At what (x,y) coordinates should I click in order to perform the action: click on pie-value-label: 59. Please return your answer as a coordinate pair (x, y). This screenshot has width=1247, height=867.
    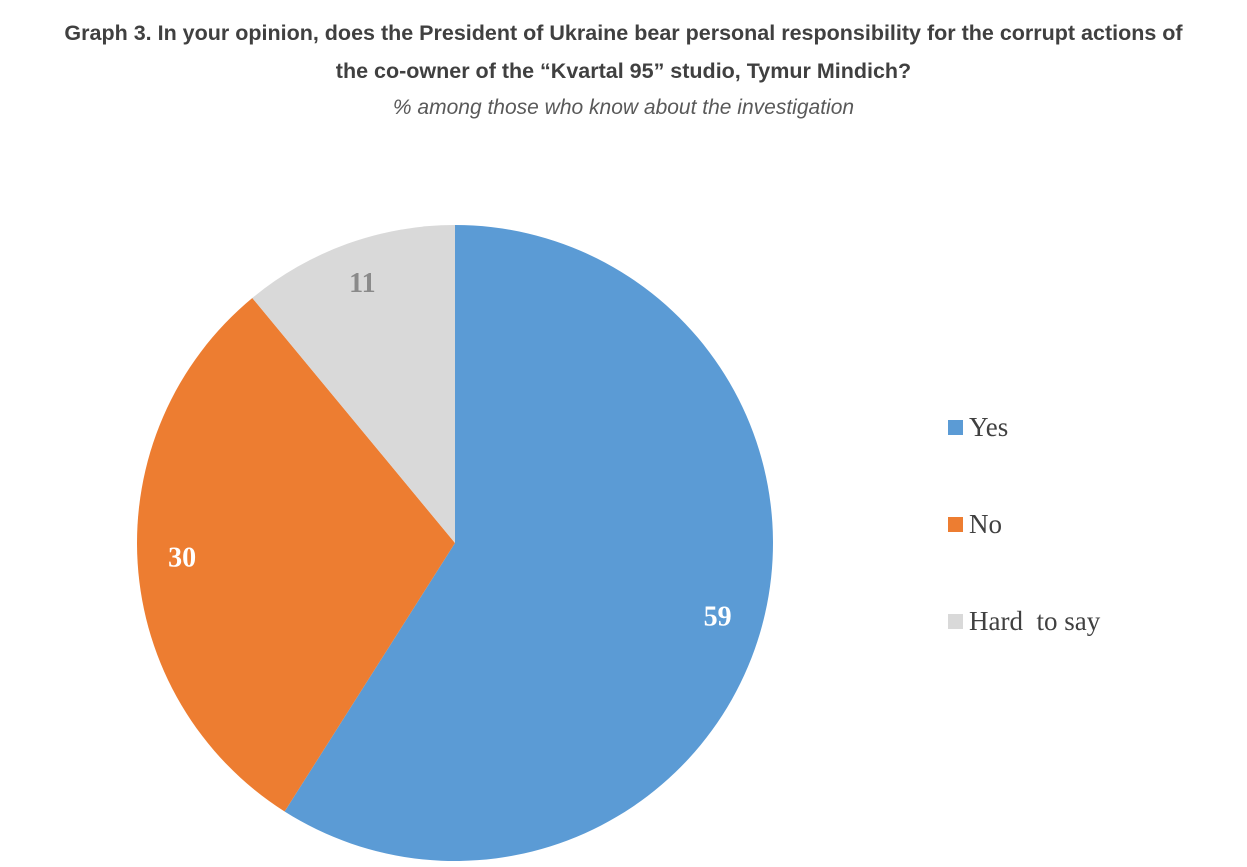
    Looking at the image, I should click on (718, 617).